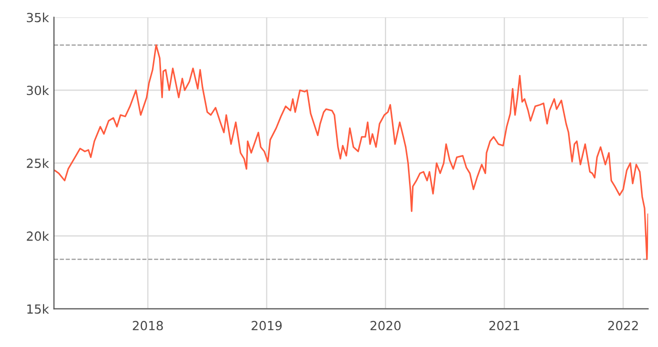 This screenshot has height=347, width=658. Describe the element at coordinates (38, 163) in the screenshot. I see `y-tick-label: 25k` at that location.